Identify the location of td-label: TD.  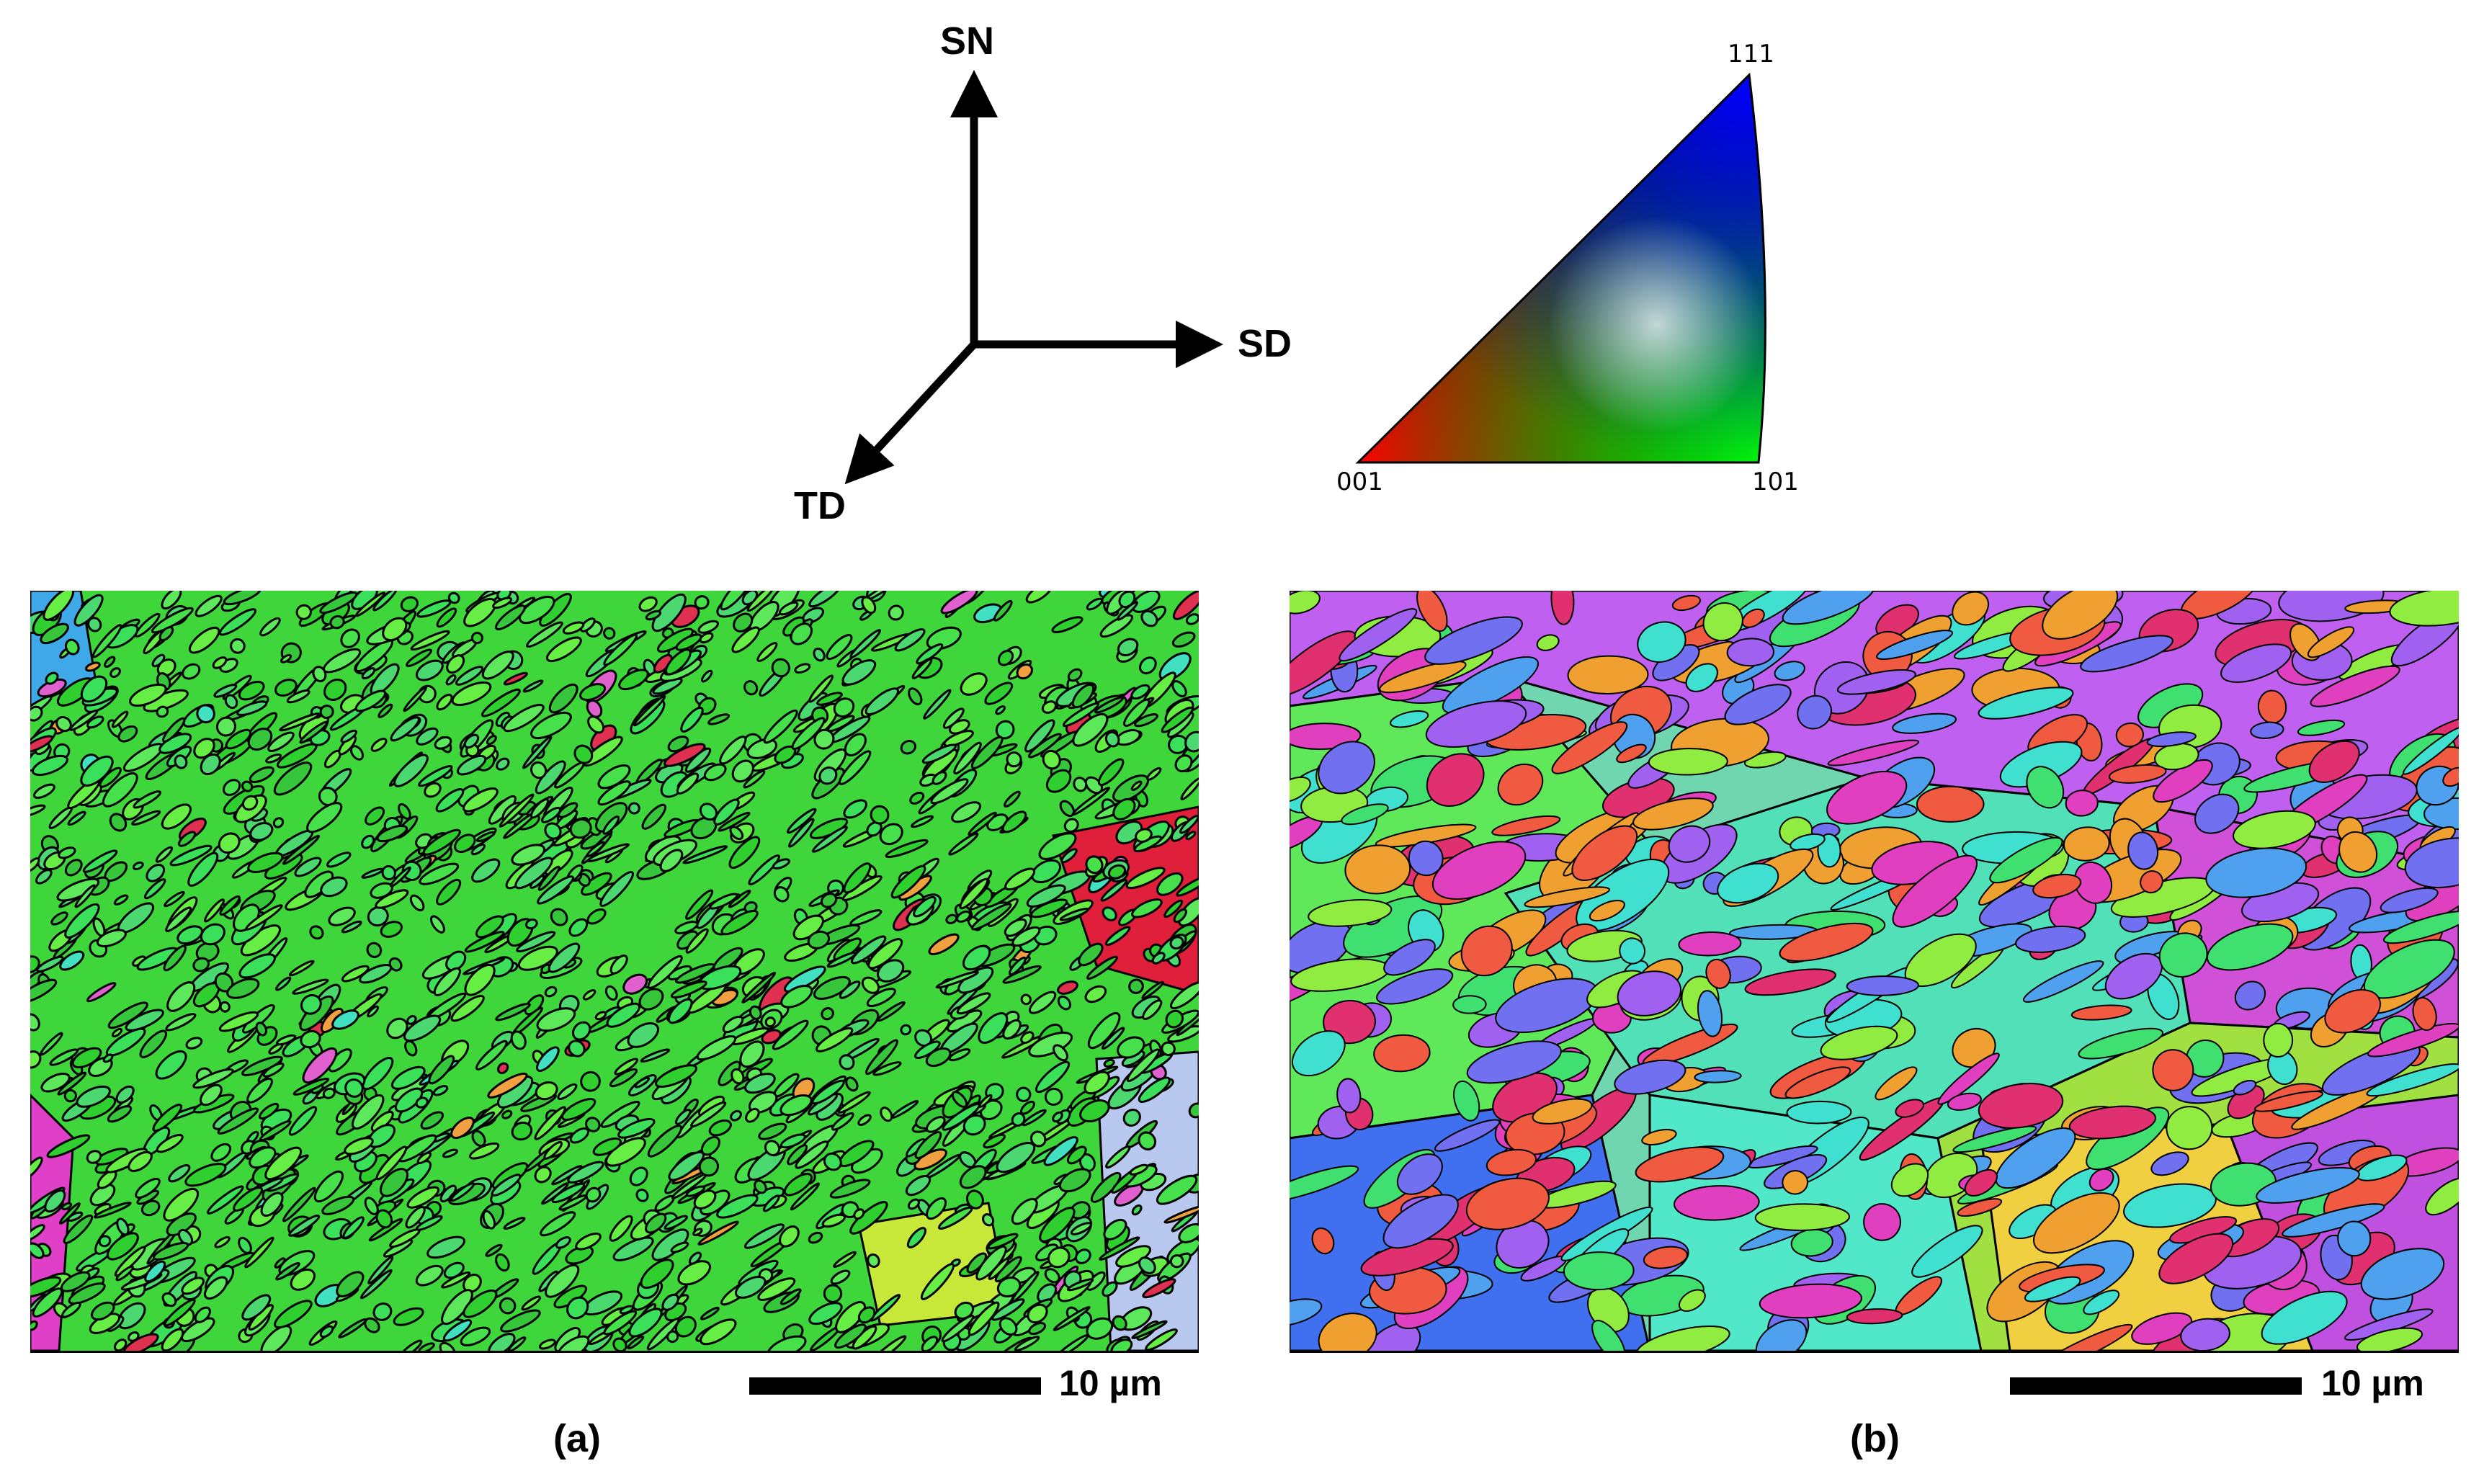
(820, 505).